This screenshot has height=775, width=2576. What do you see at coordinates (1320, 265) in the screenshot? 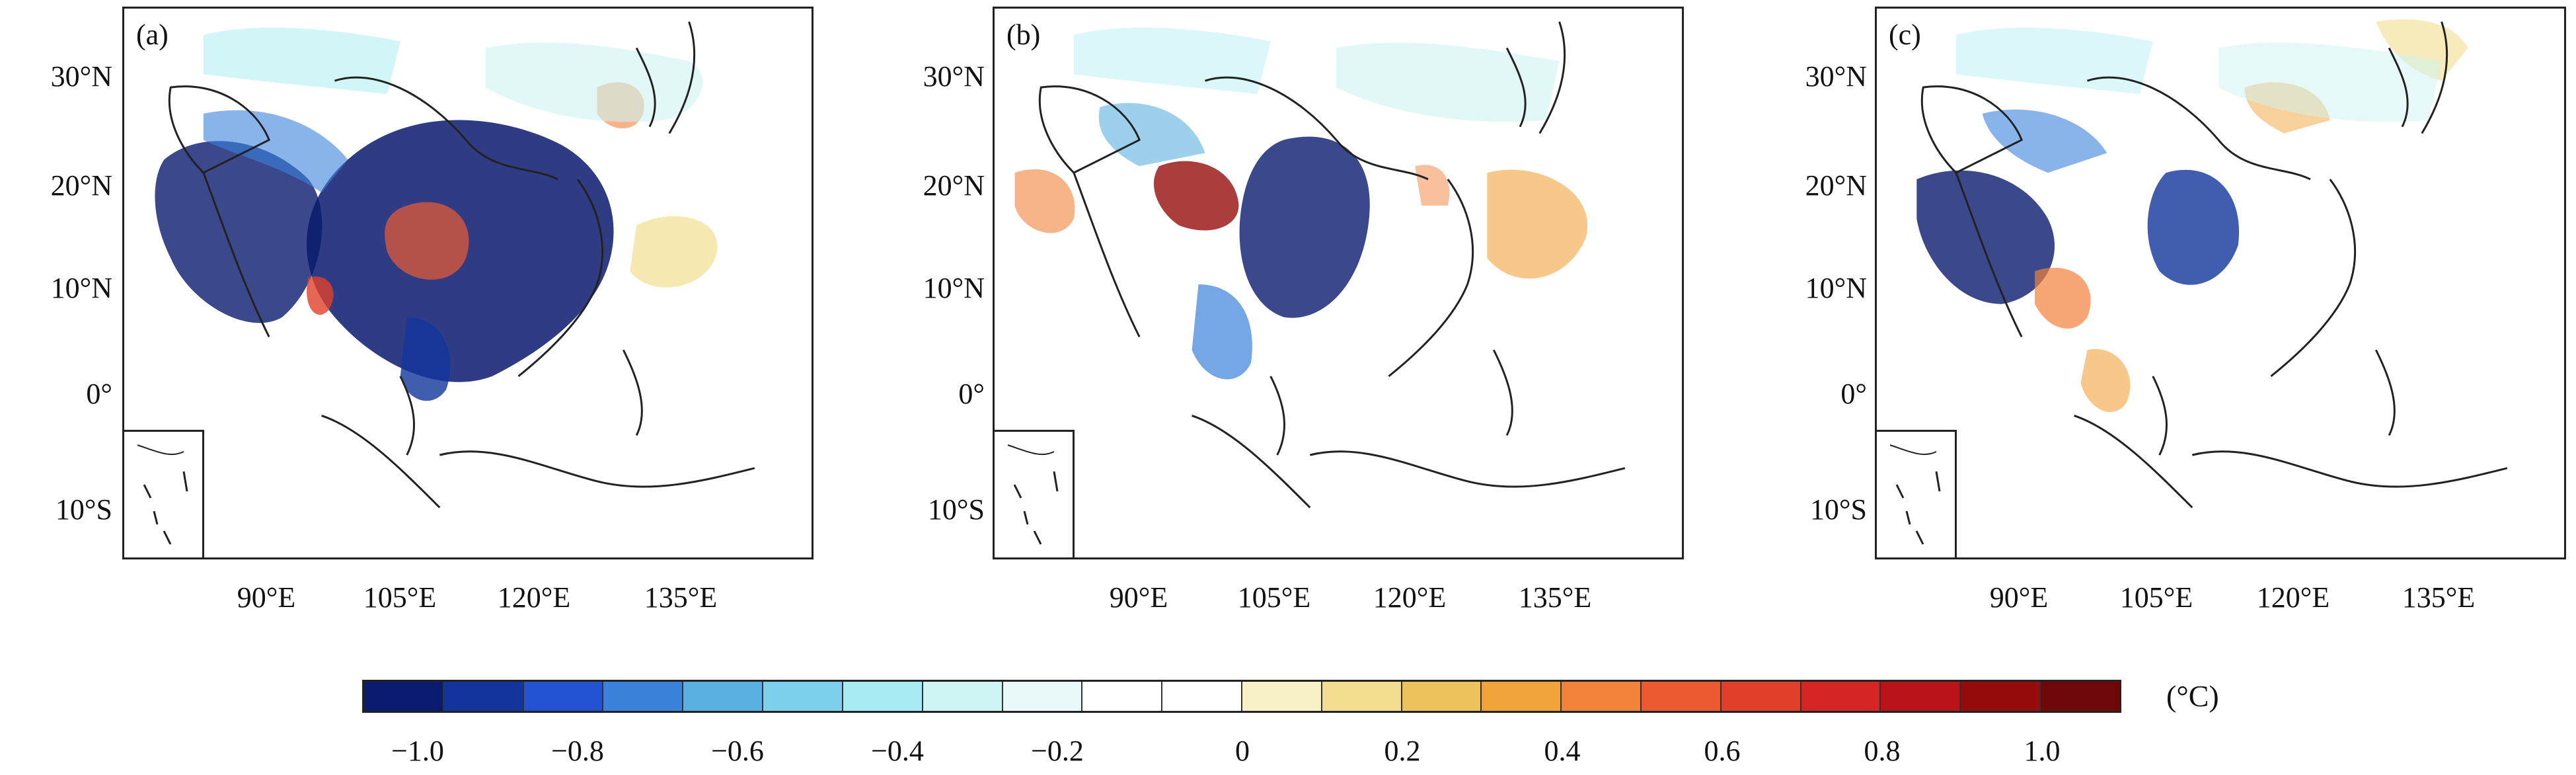
I see `temperature-field-b` at bounding box center [1320, 265].